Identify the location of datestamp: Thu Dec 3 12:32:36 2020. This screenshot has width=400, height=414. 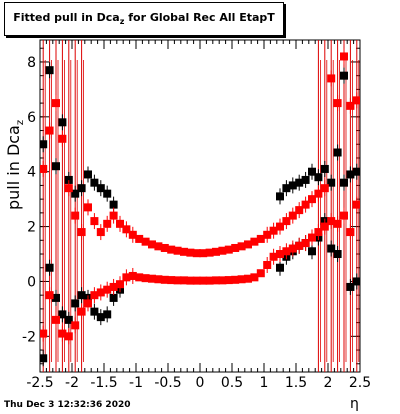
(67, 405).